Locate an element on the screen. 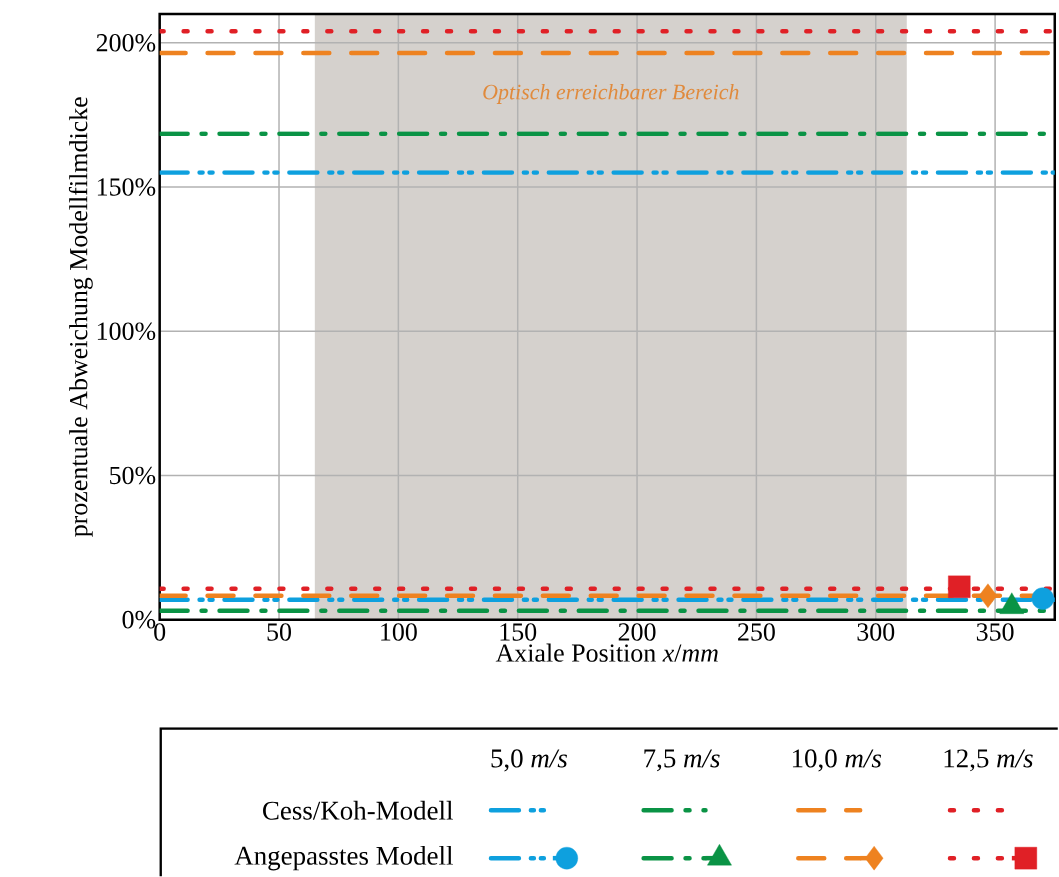 The height and width of the screenshot is (877, 1059). y-axis-title: prozentuale Abweichung Modellfilmdicke is located at coordinates (80, 317).